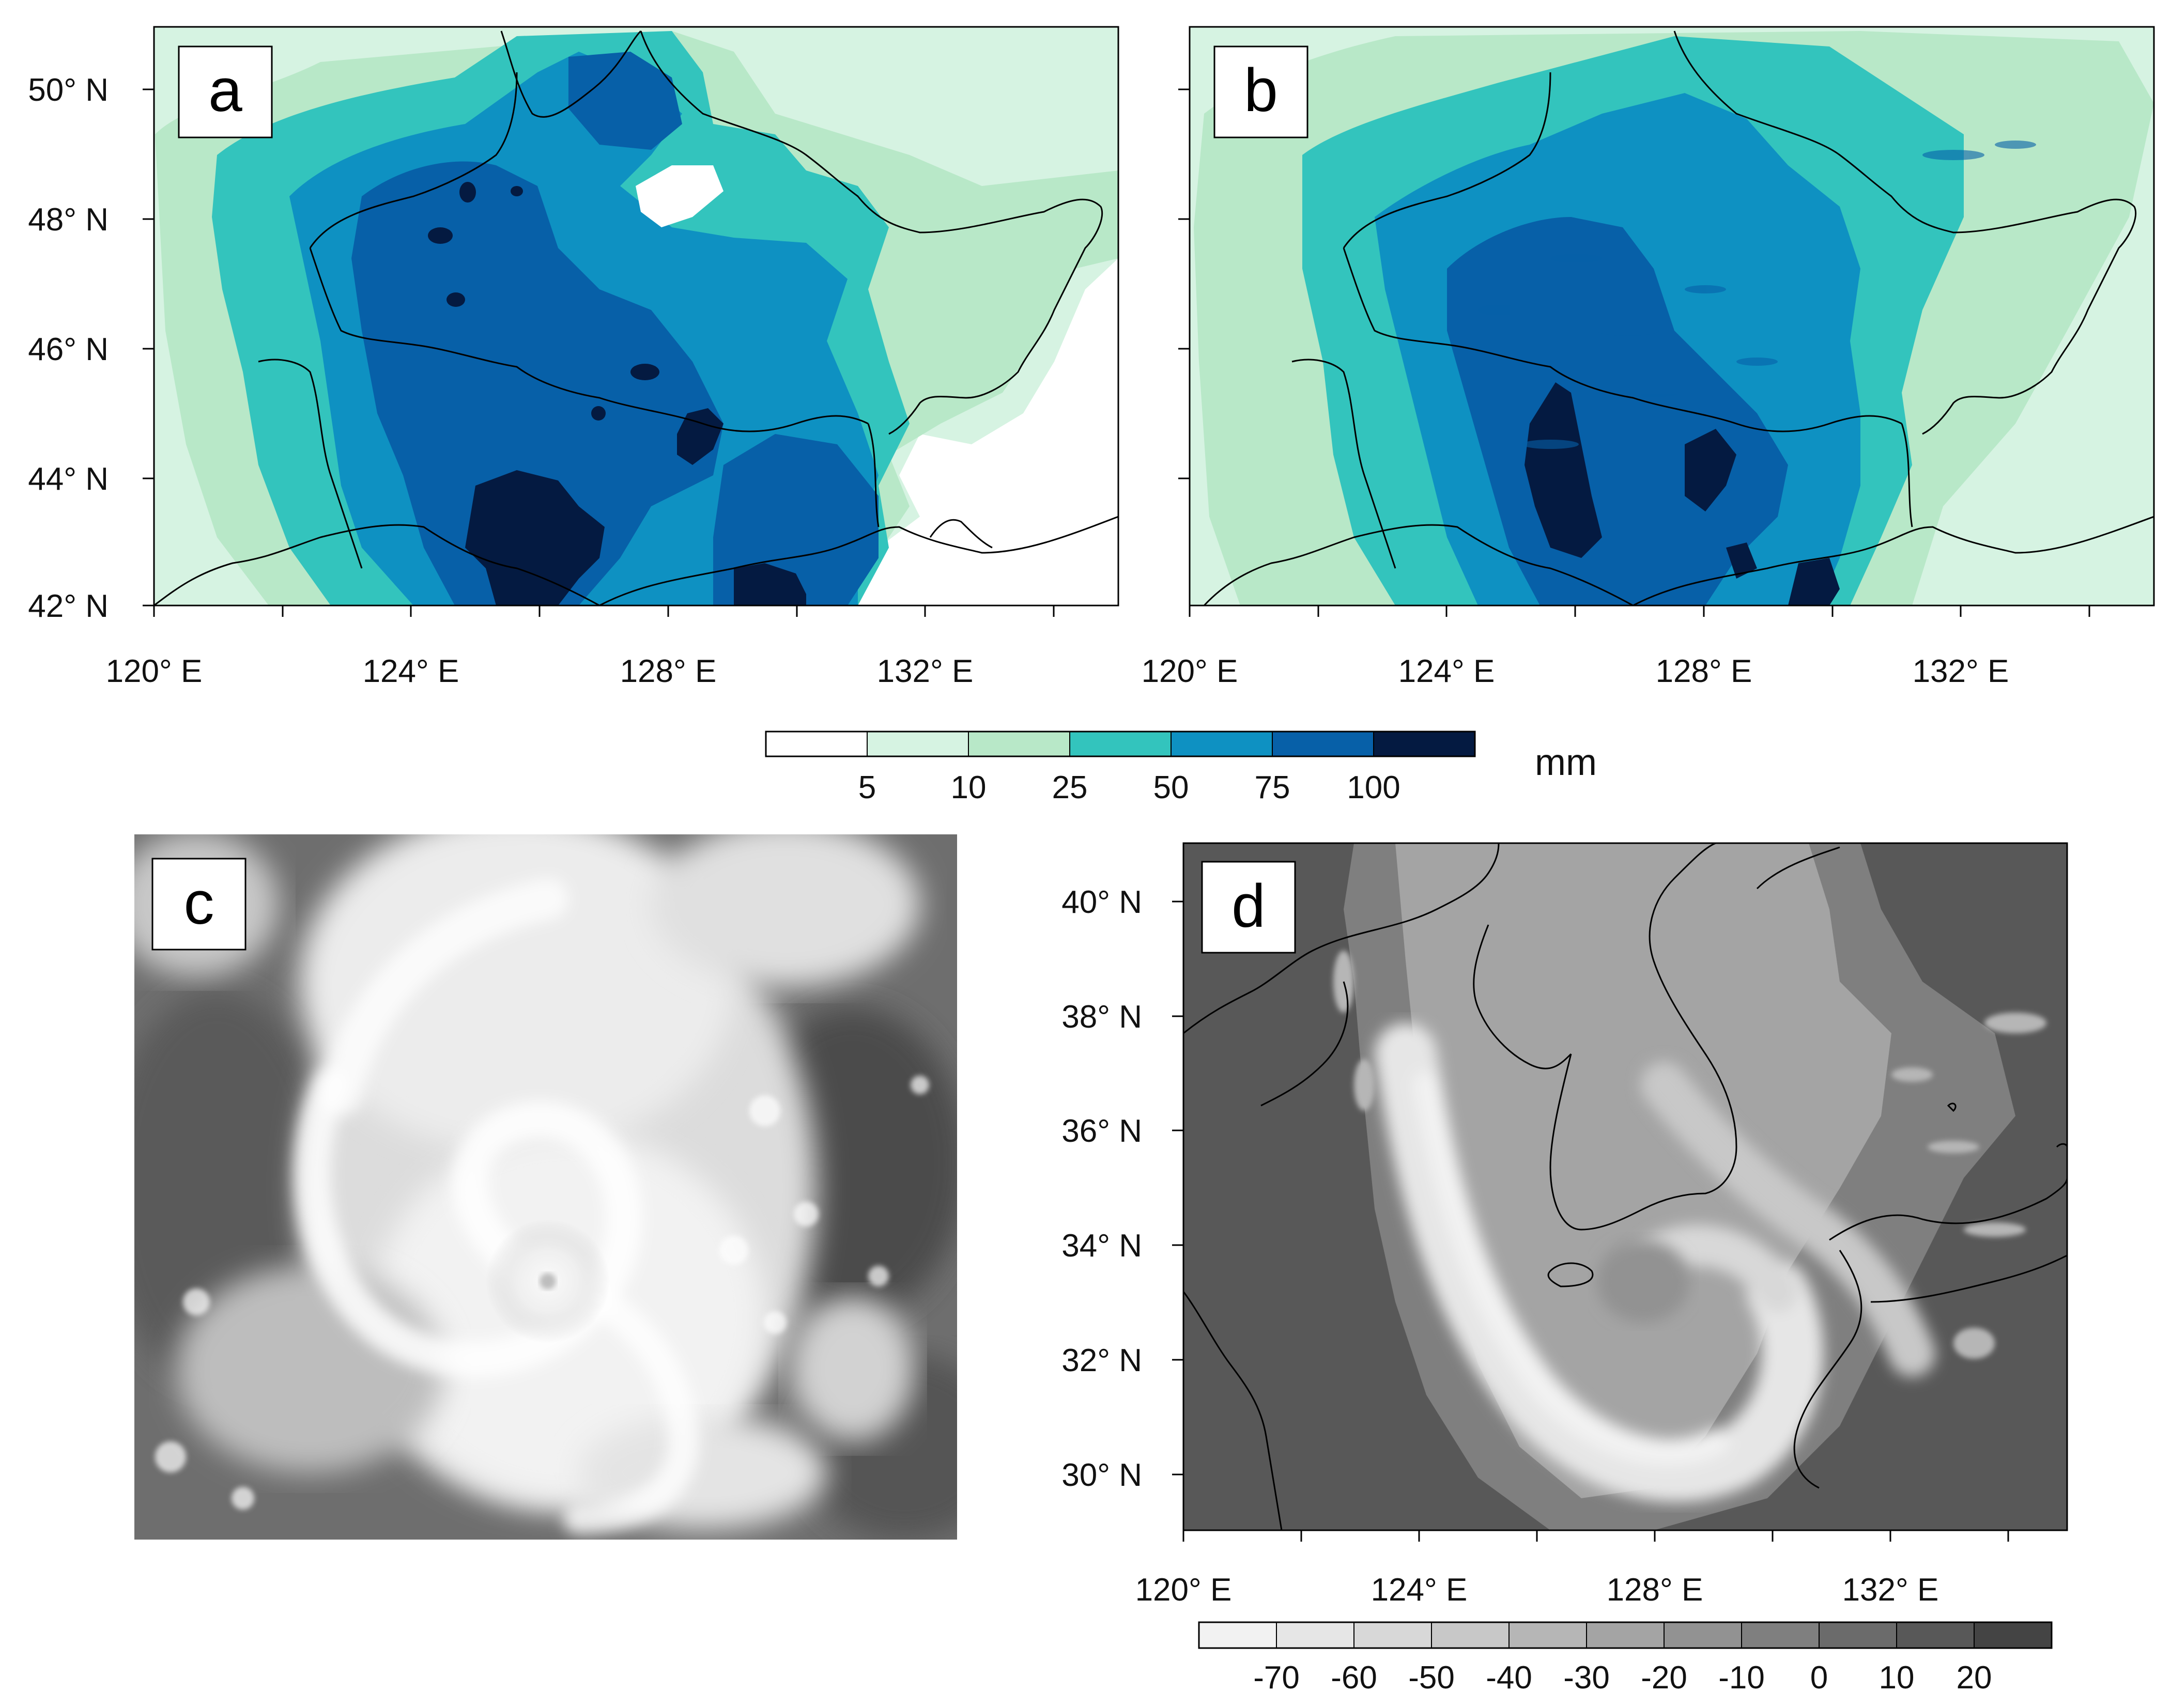 Image resolution: width=2171 pixels, height=1708 pixels. I want to click on panel-d-lon-120: 120° E, so click(1183, 1590).